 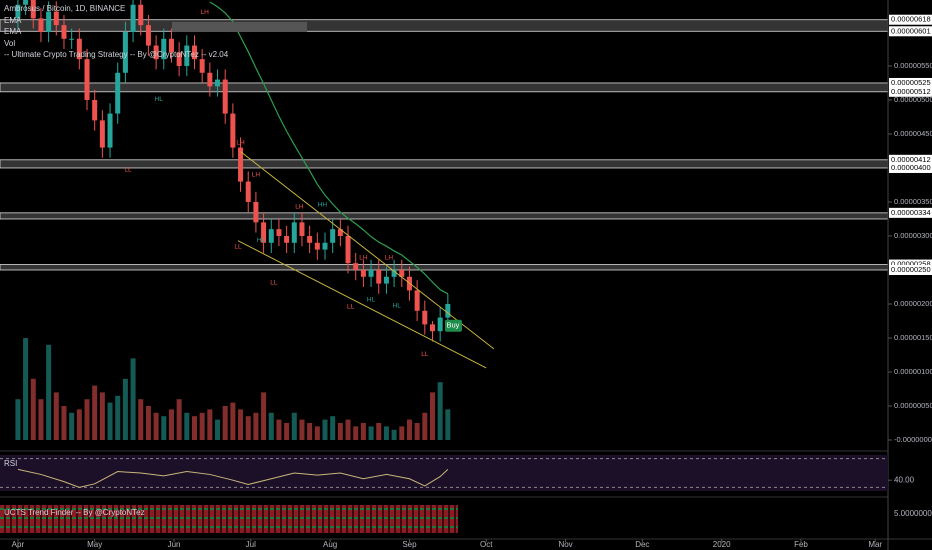 What do you see at coordinates (239, 27) in the screenshot?
I see `zone-box` at bounding box center [239, 27].